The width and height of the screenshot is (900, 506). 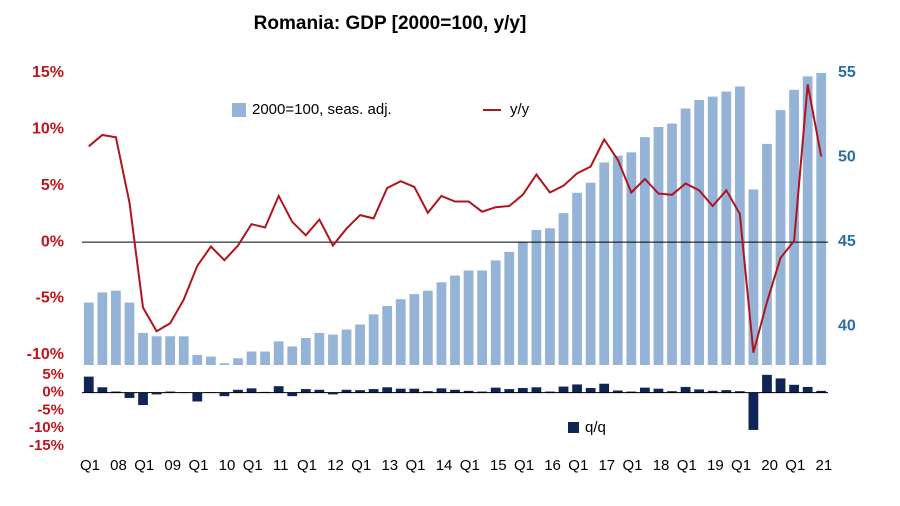 I want to click on y-tick-label: 0%, so click(x=53, y=392).